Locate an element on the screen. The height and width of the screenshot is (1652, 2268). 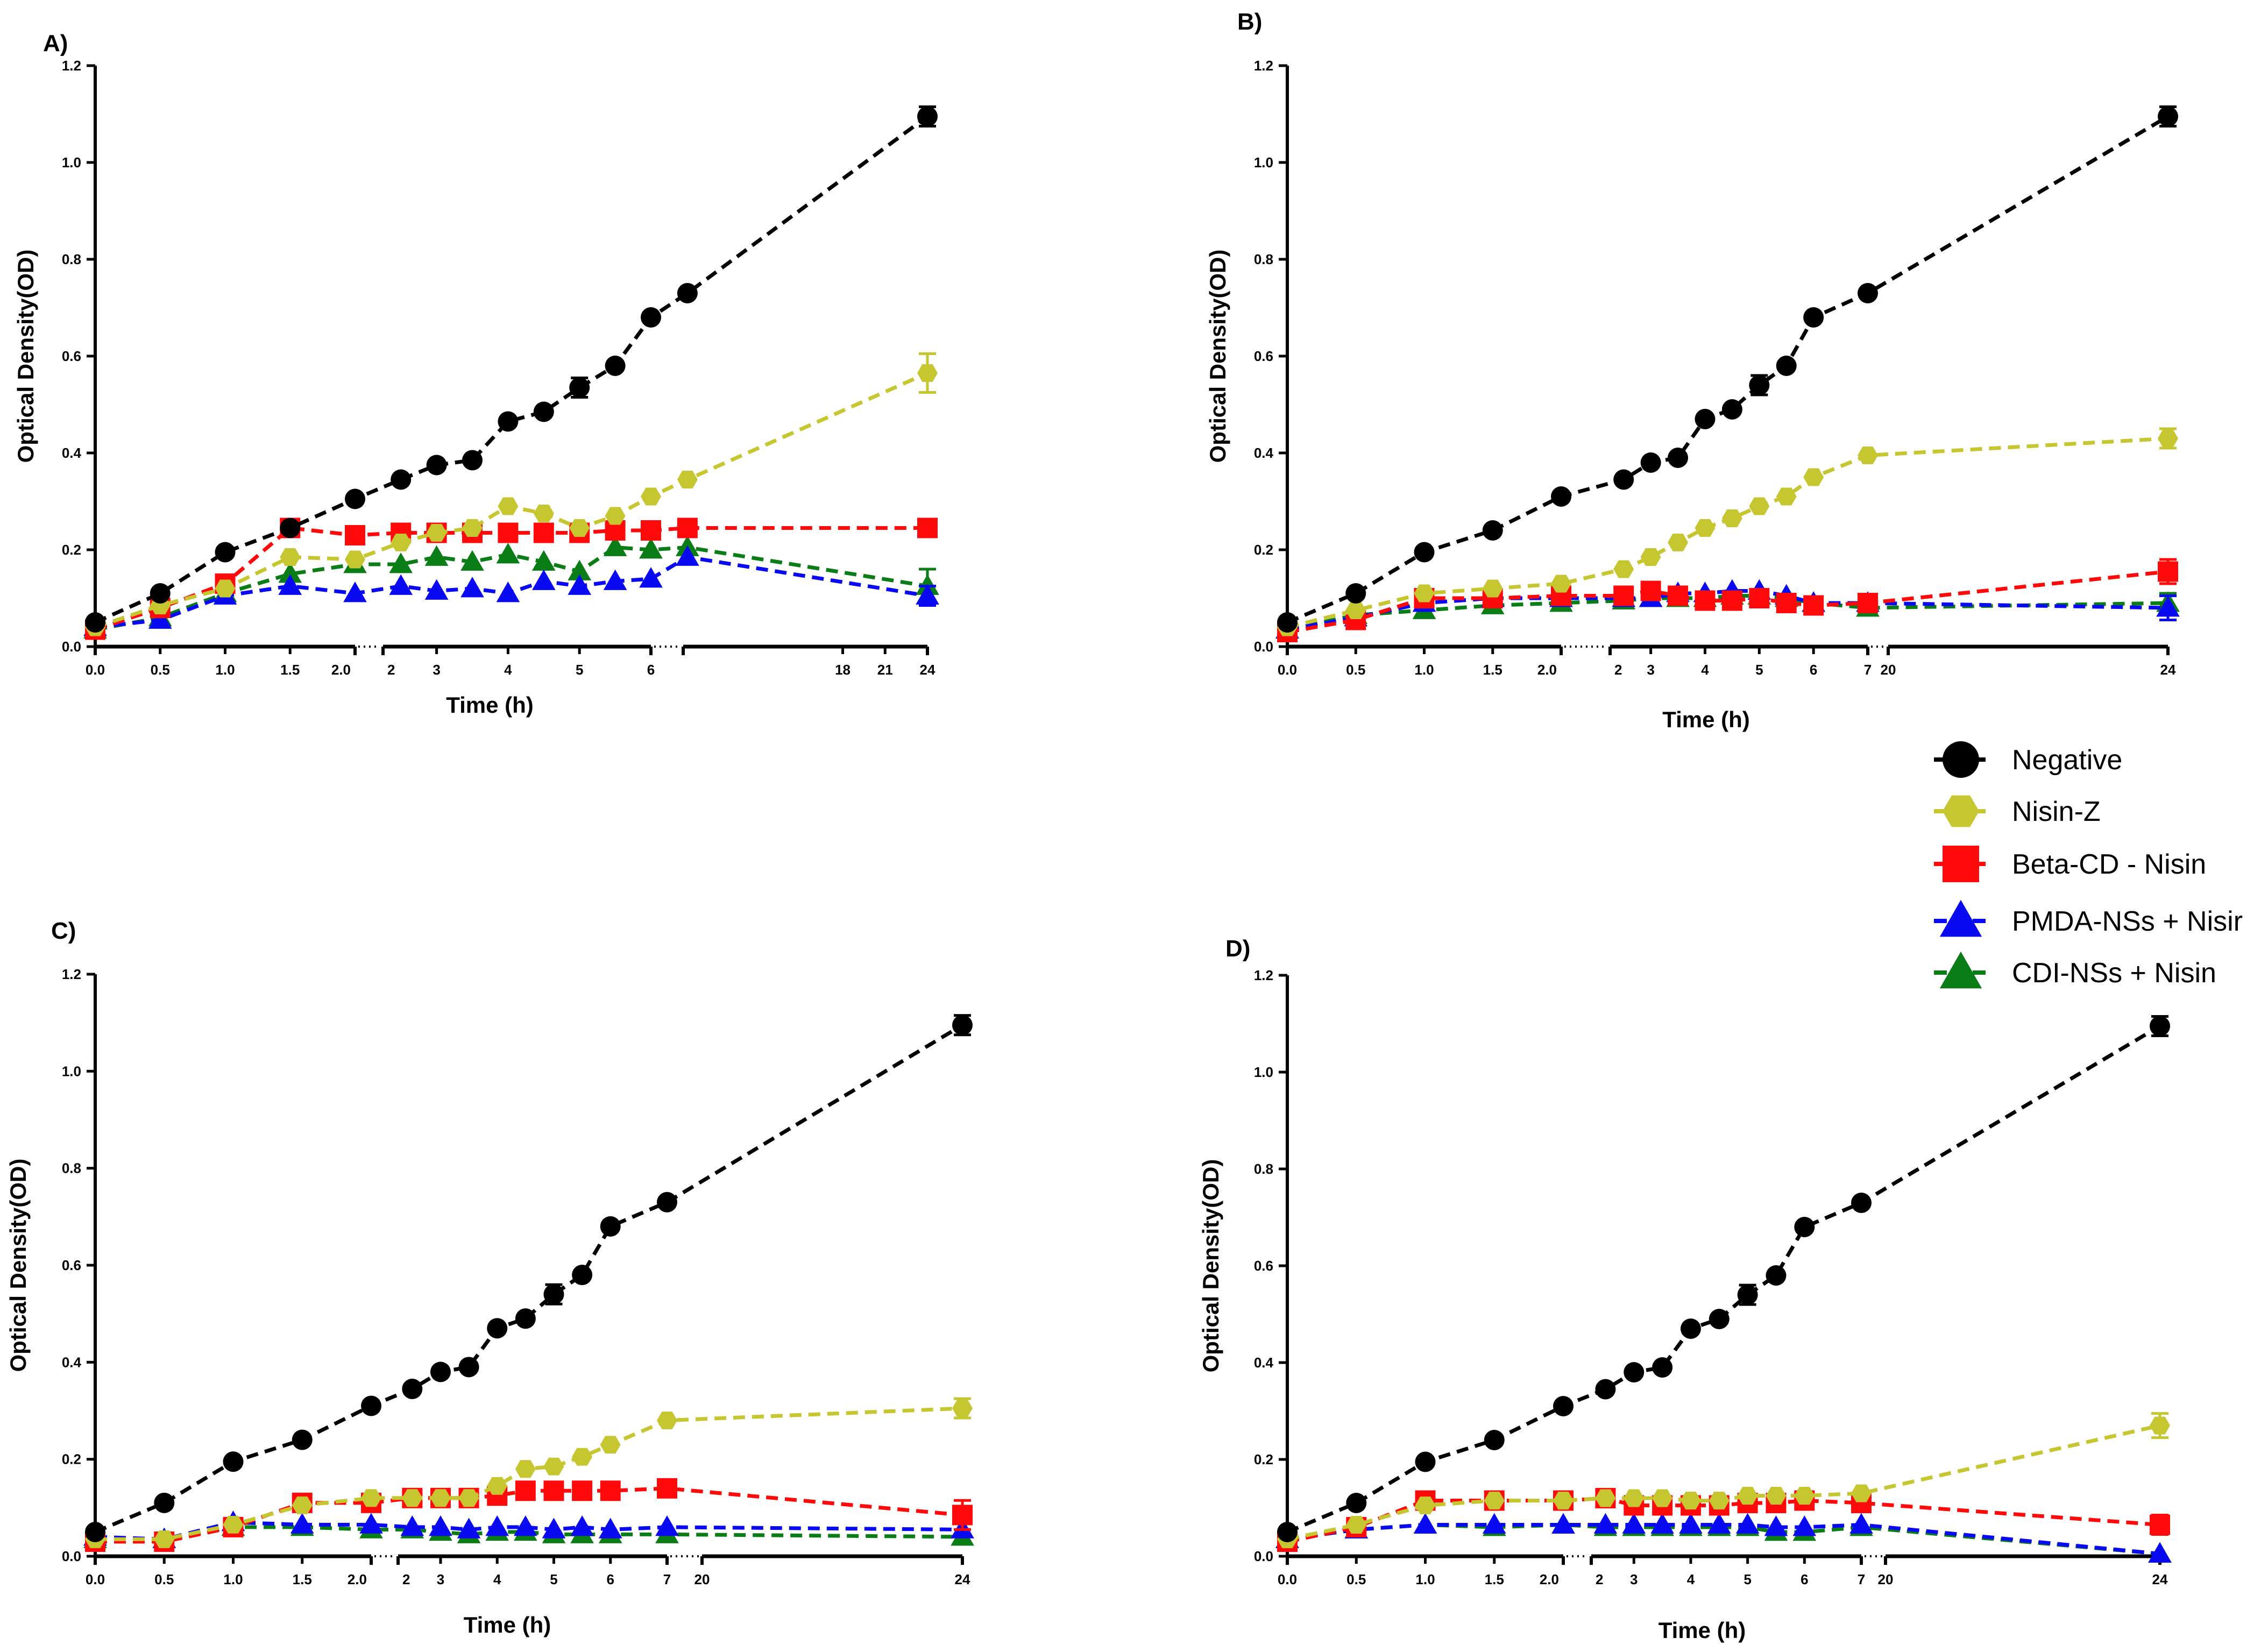
legend-item: Beta-CD - Nisin is located at coordinates (2070, 864).